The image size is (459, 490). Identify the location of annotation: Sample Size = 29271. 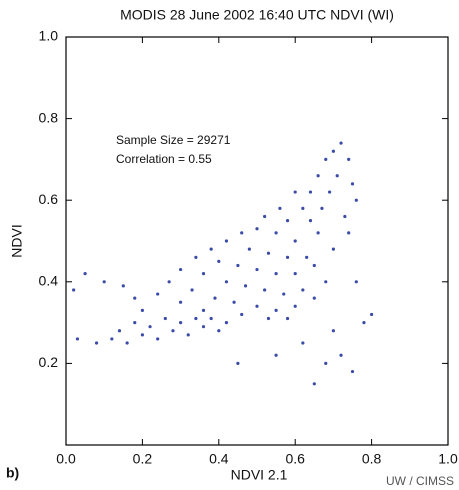
(173, 140).